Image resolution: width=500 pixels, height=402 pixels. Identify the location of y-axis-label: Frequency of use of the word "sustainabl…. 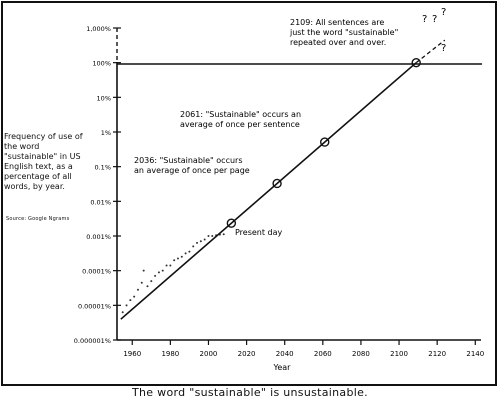
(43, 161).